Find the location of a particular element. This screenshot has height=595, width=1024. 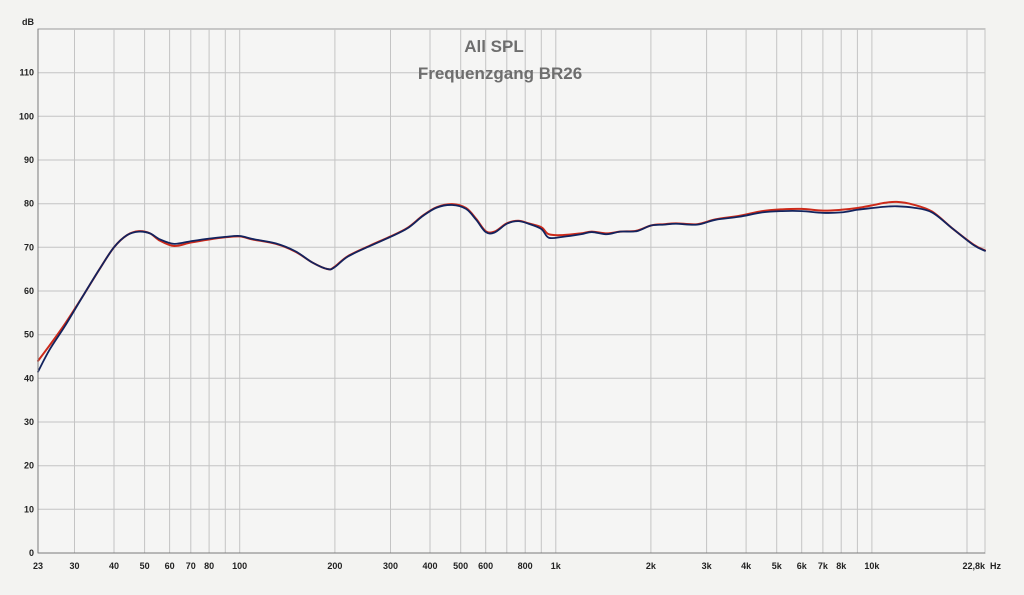

x-tick-label: 400 is located at coordinates (429, 566).